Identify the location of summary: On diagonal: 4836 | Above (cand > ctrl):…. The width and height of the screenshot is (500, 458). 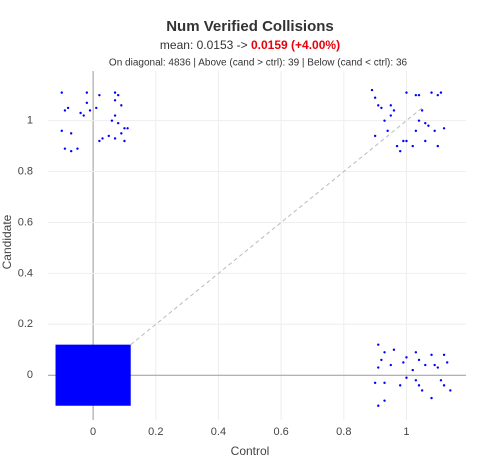
(258, 63).